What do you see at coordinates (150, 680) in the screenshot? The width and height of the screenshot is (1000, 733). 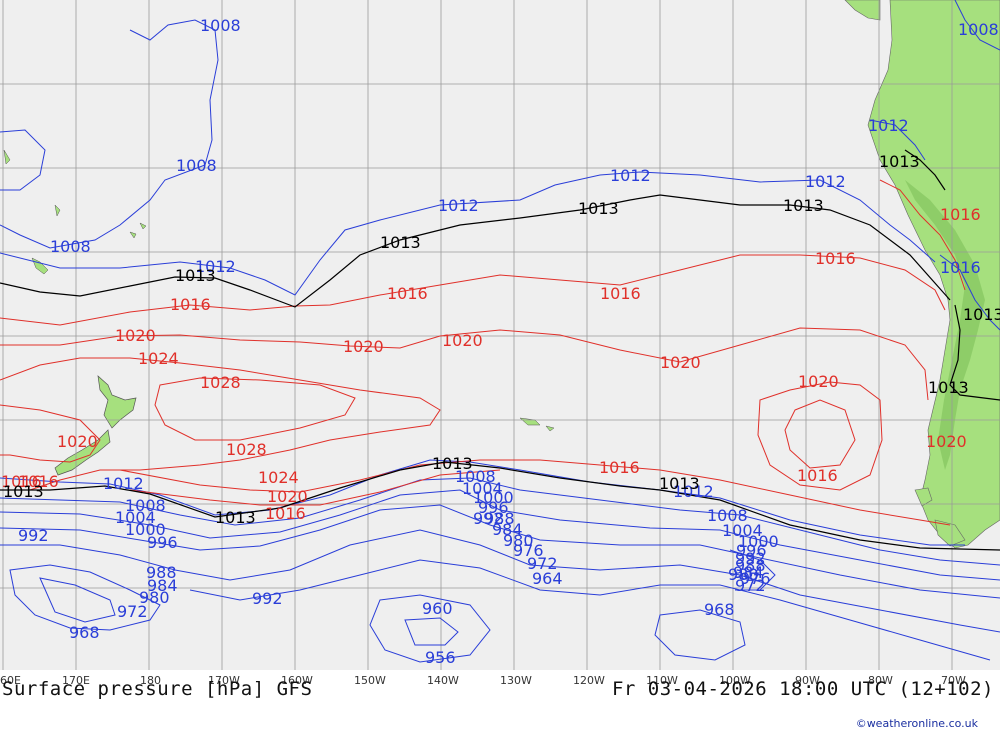 I see `longitude-label: 180` at bounding box center [150, 680].